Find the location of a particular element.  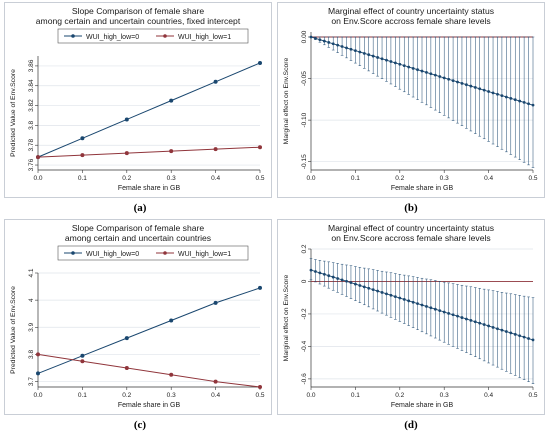

chart-legend: WUI_high_low=0 WUI_high_low=1 is located at coordinates (153, 253).